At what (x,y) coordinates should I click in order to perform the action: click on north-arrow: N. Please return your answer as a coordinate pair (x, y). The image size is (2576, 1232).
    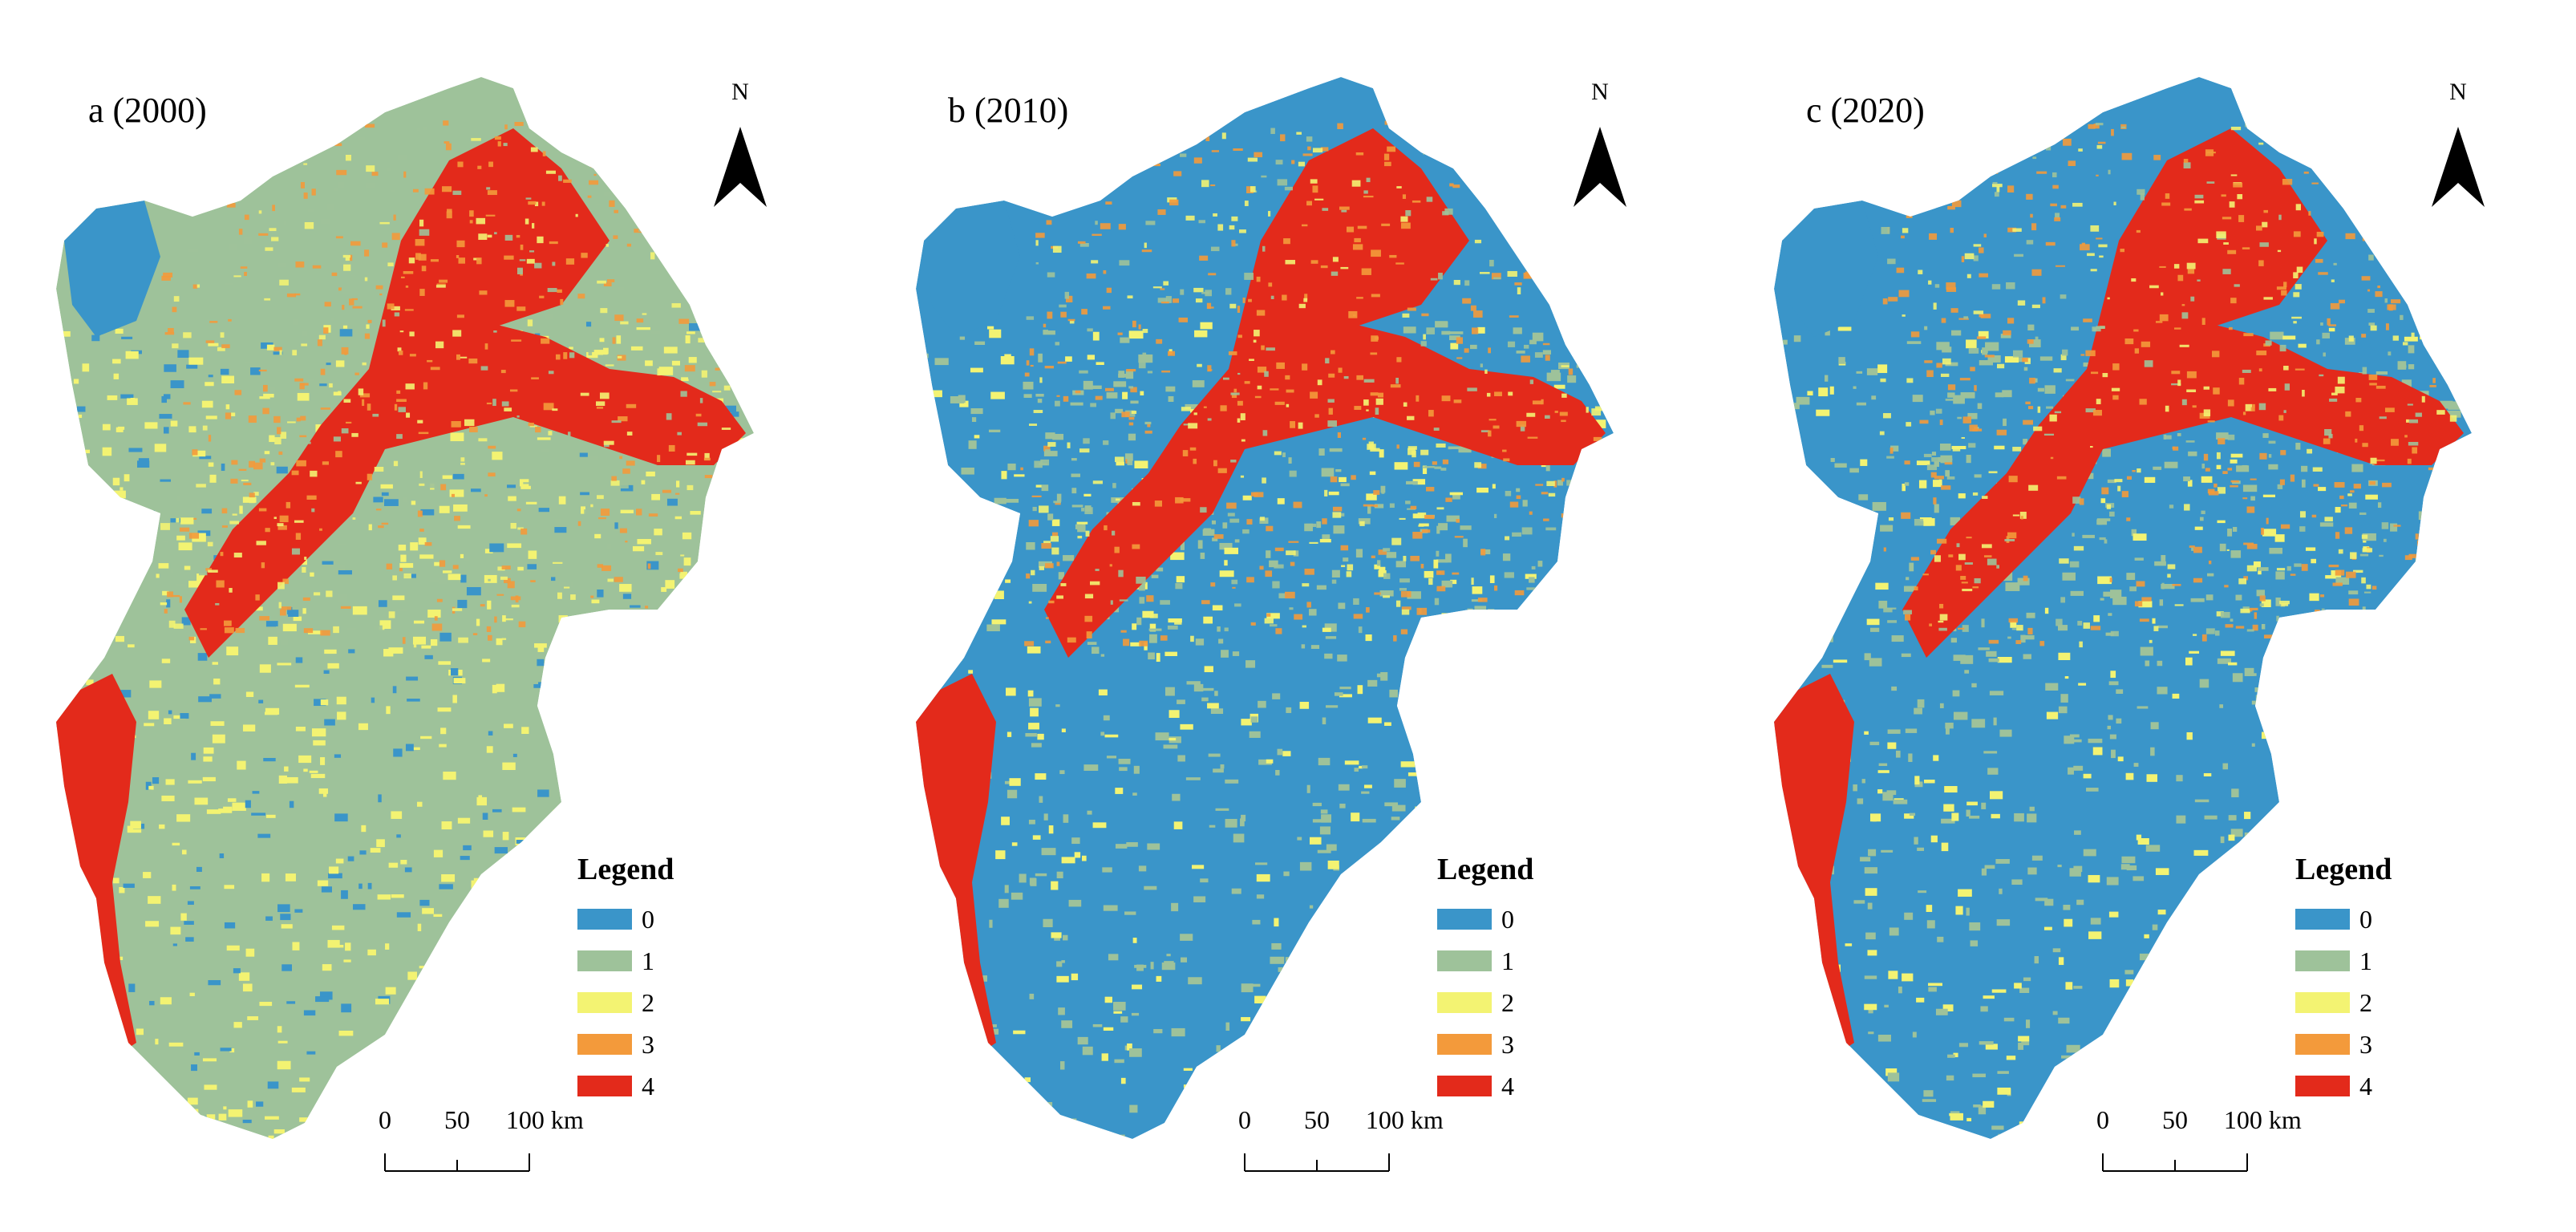
    Looking at the image, I should click on (1600, 147).